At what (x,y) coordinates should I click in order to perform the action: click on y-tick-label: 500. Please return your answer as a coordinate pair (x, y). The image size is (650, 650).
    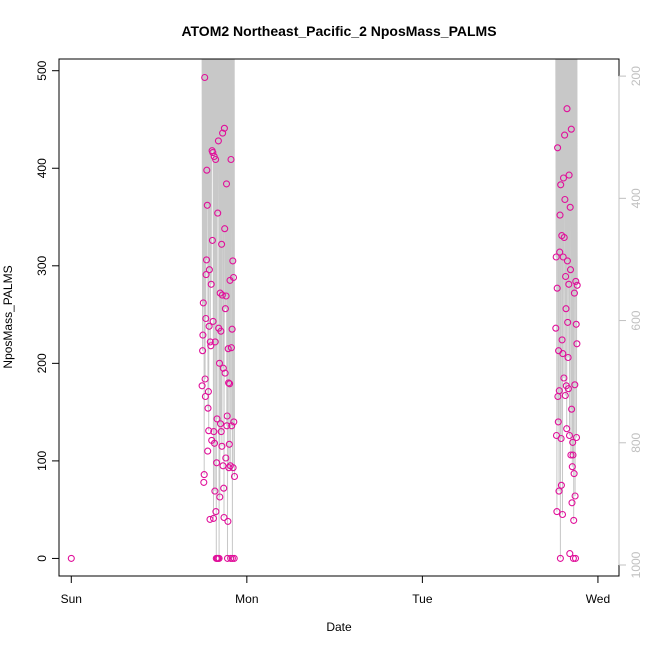
    Looking at the image, I should click on (42, 70).